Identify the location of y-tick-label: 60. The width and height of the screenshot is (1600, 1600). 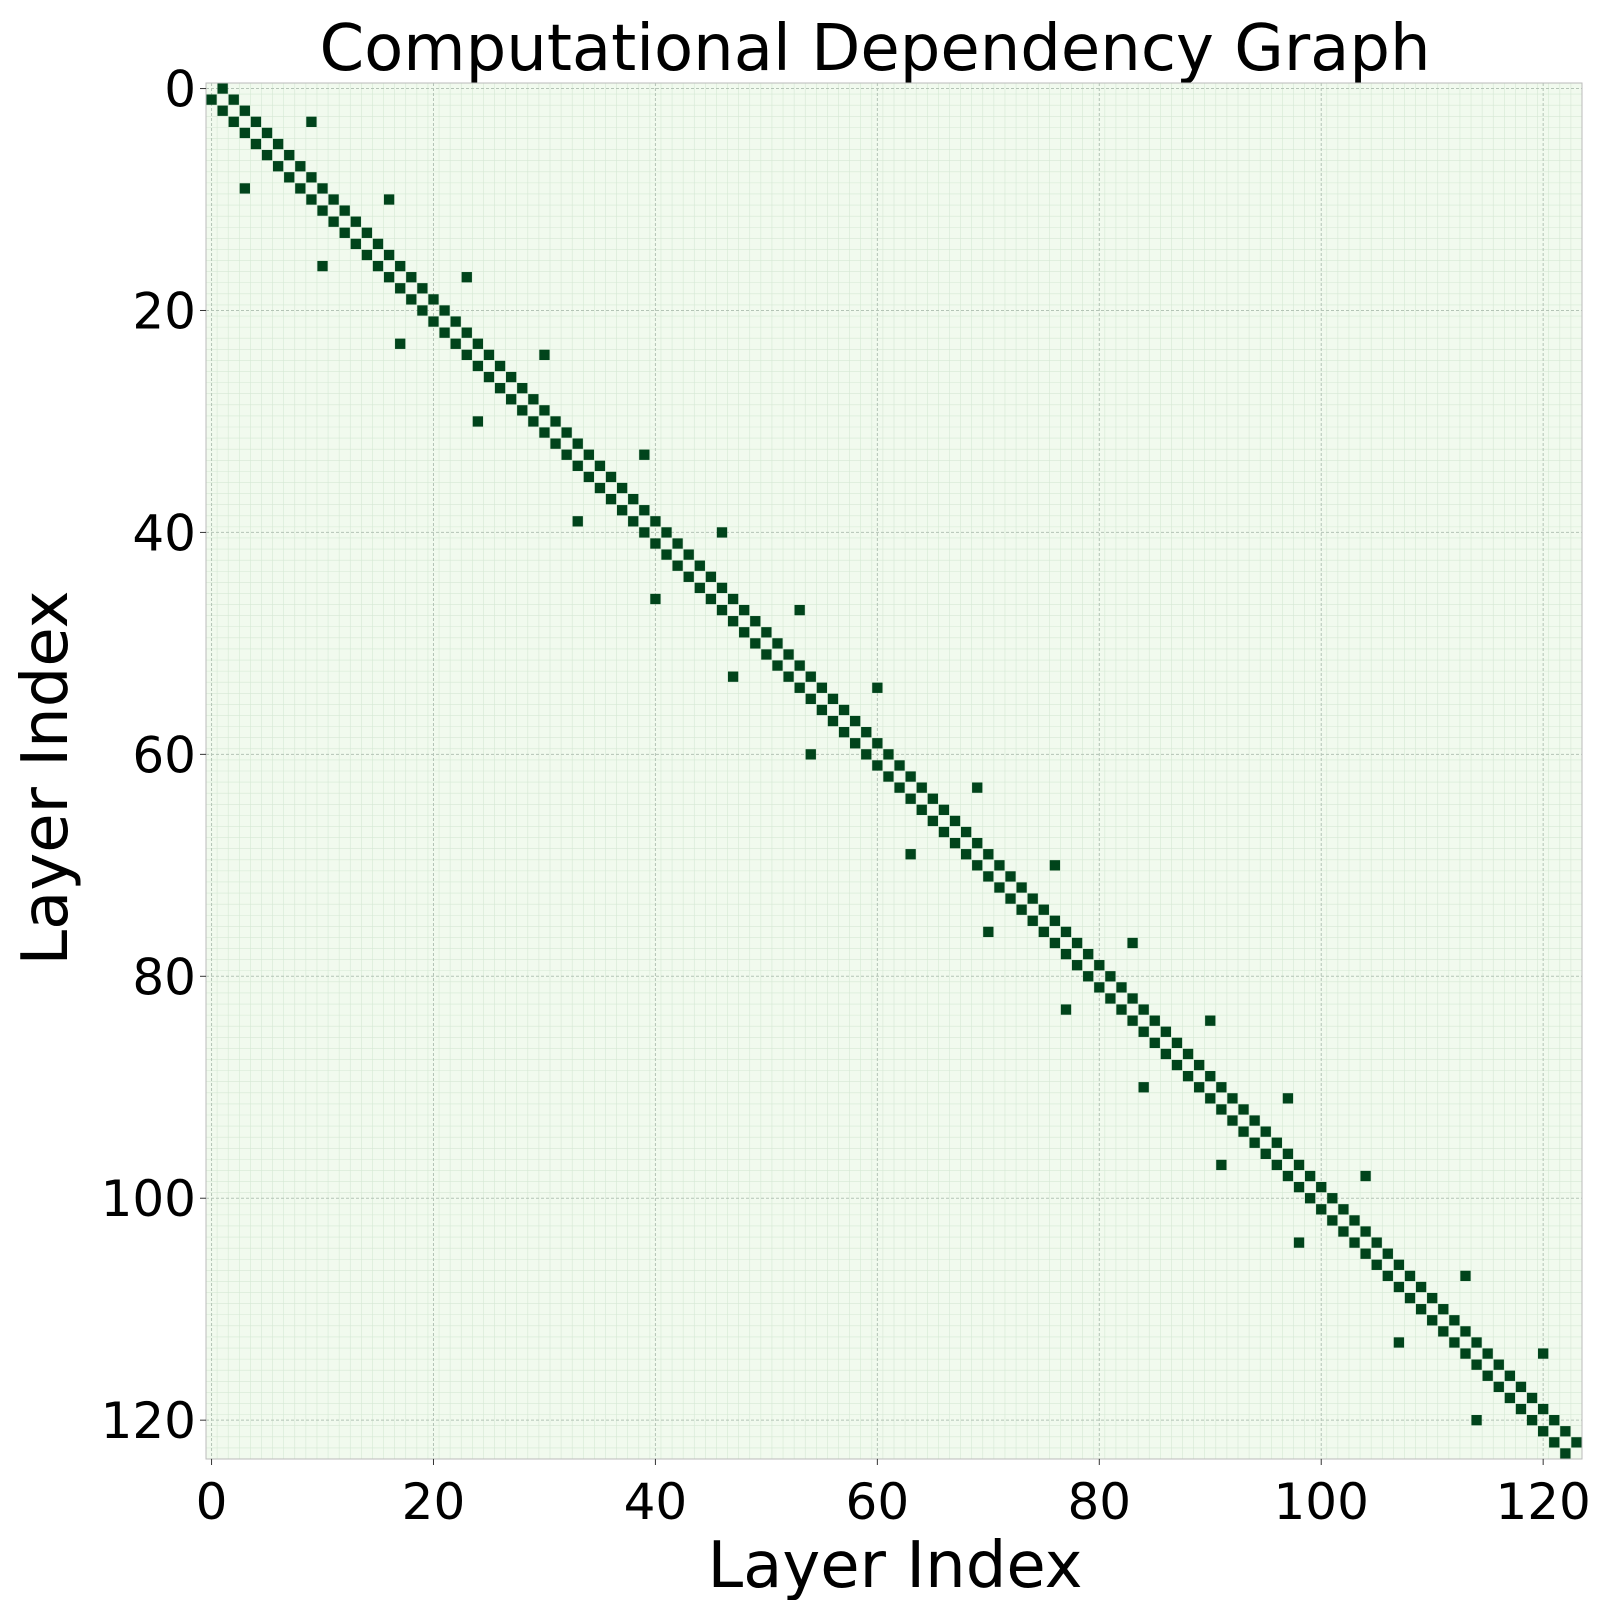
(164, 755).